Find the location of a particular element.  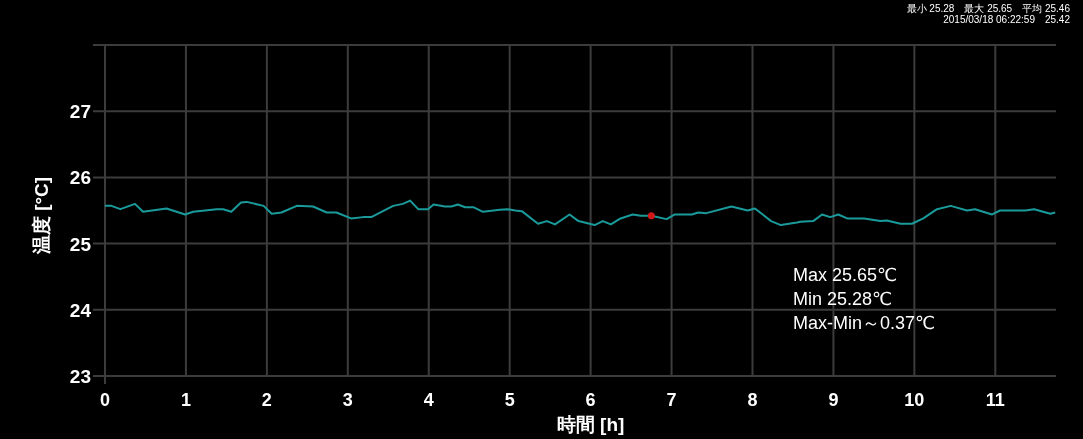

y-axis-title: 温度 [°C] is located at coordinates (41, 216).